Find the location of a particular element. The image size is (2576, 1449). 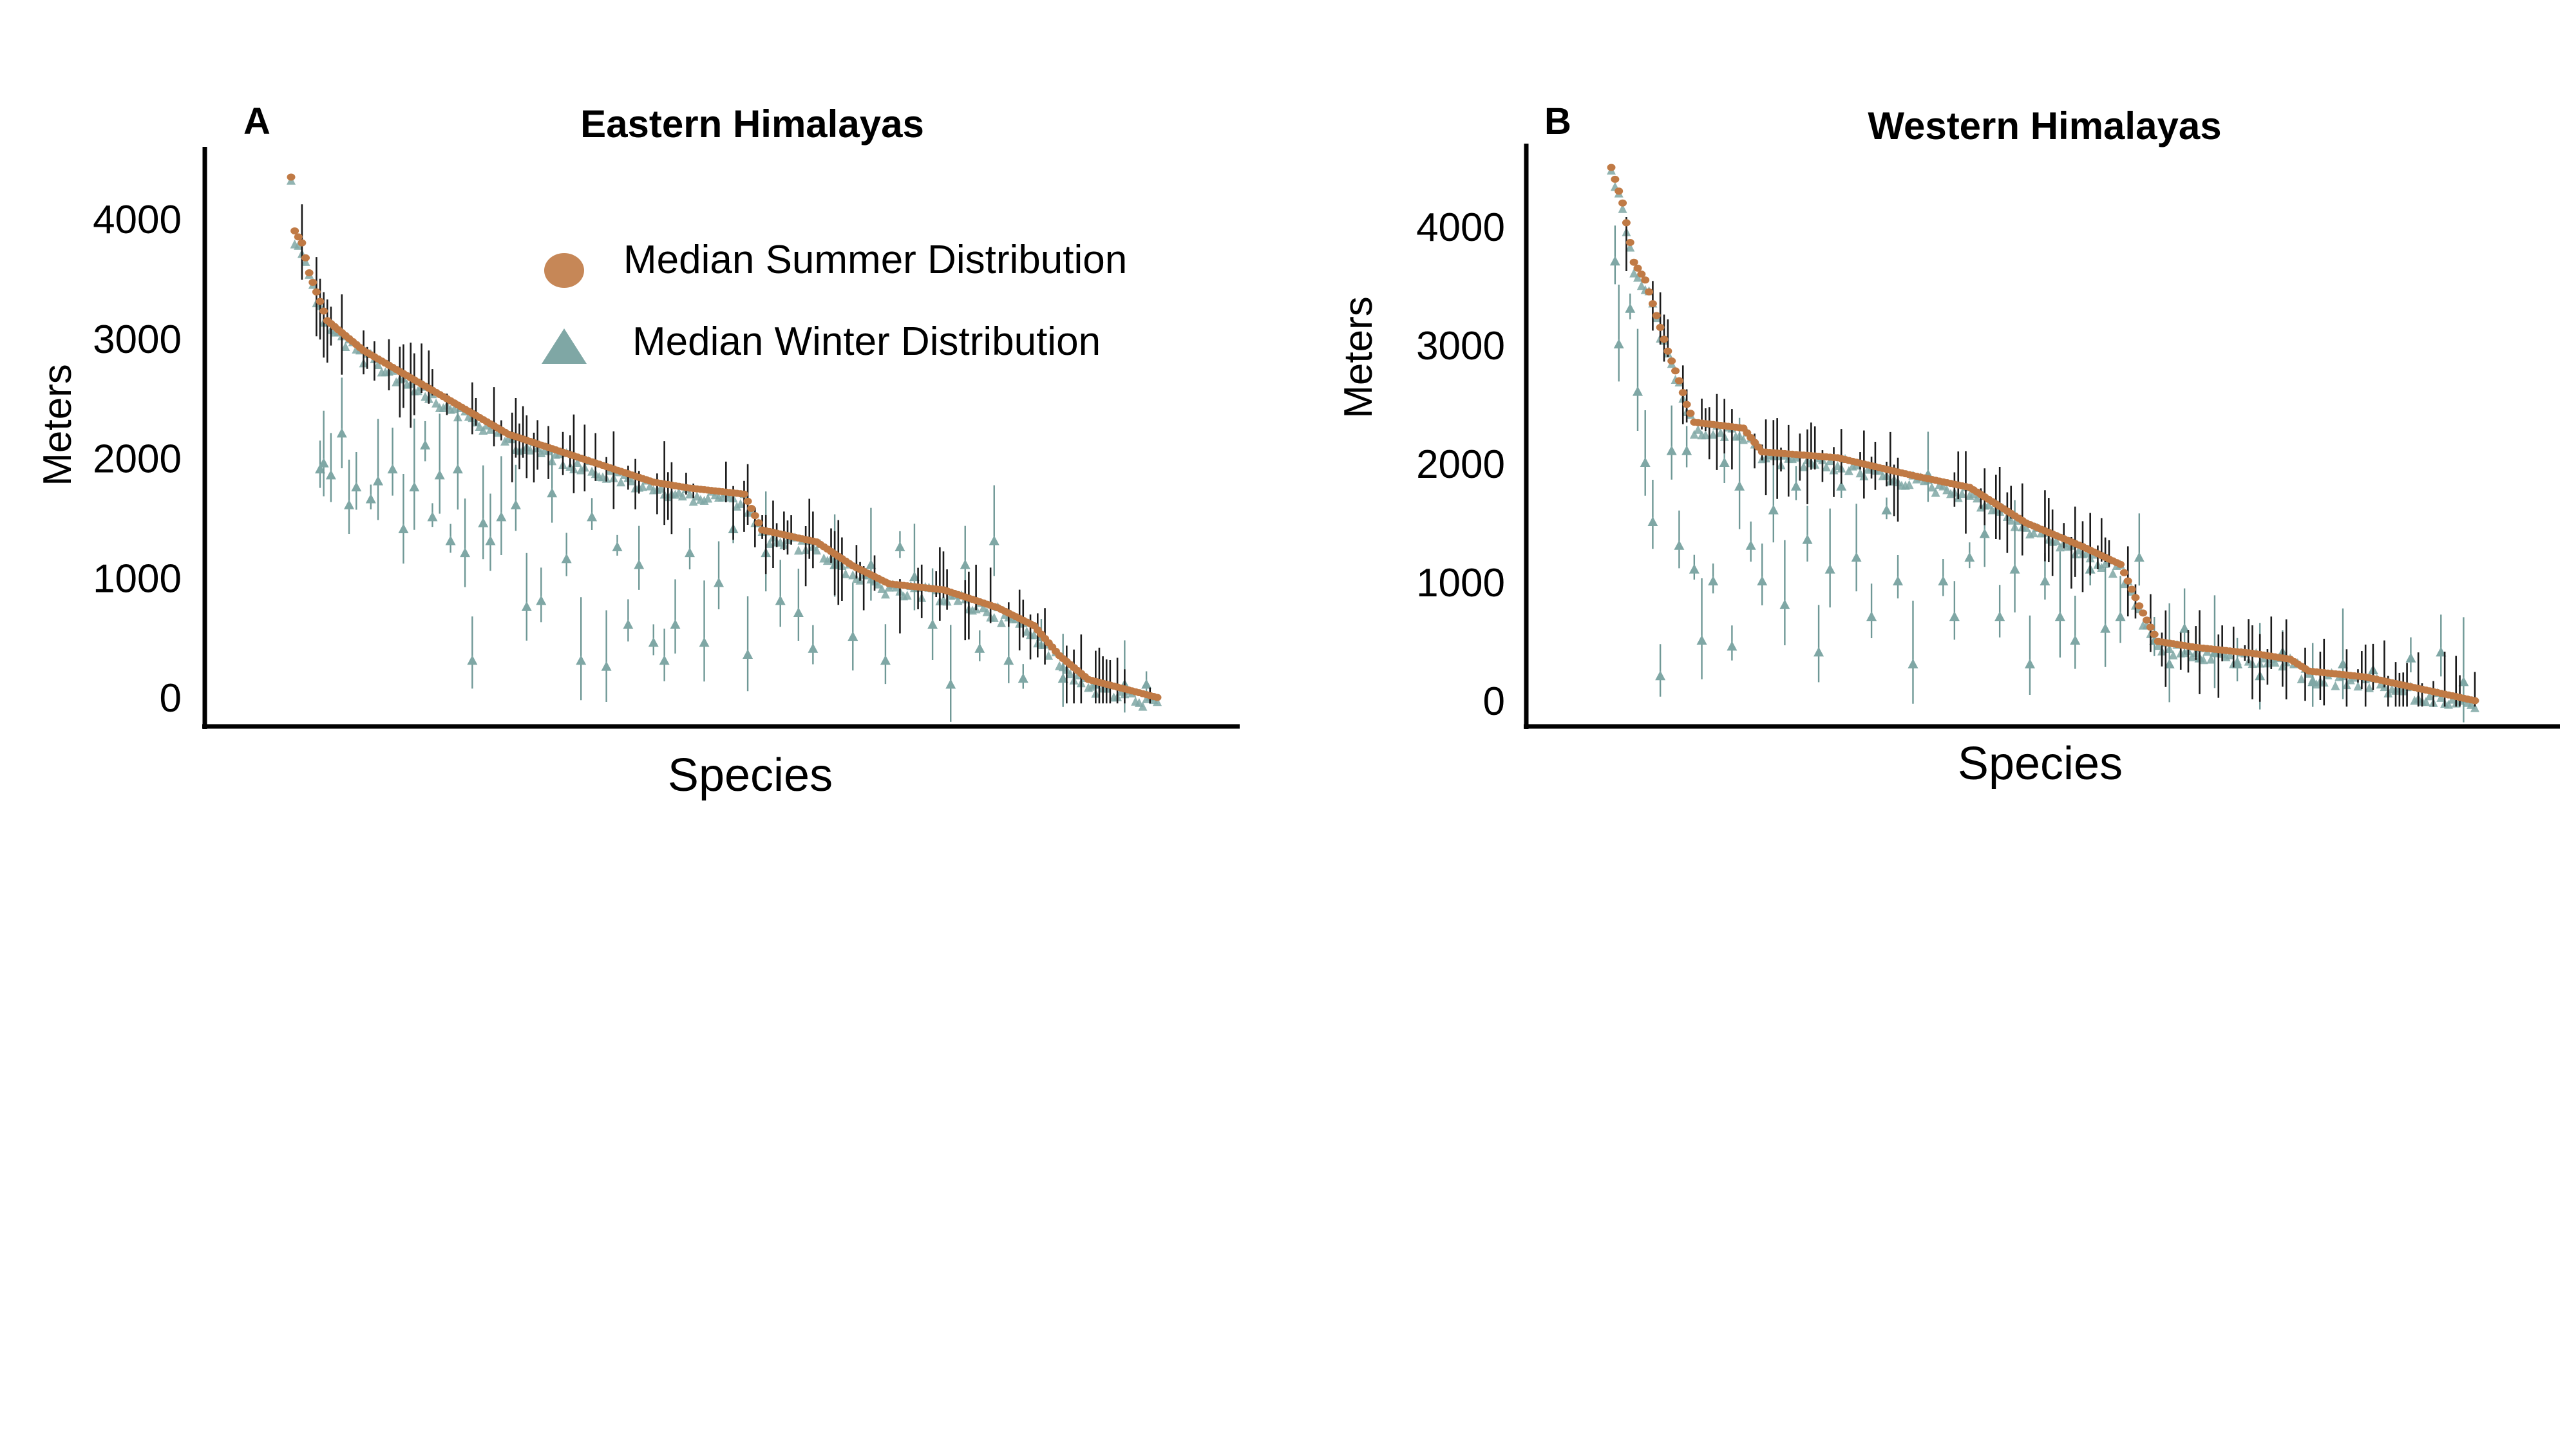

panel-a-x-axis-label: Species is located at coordinates (750, 776).